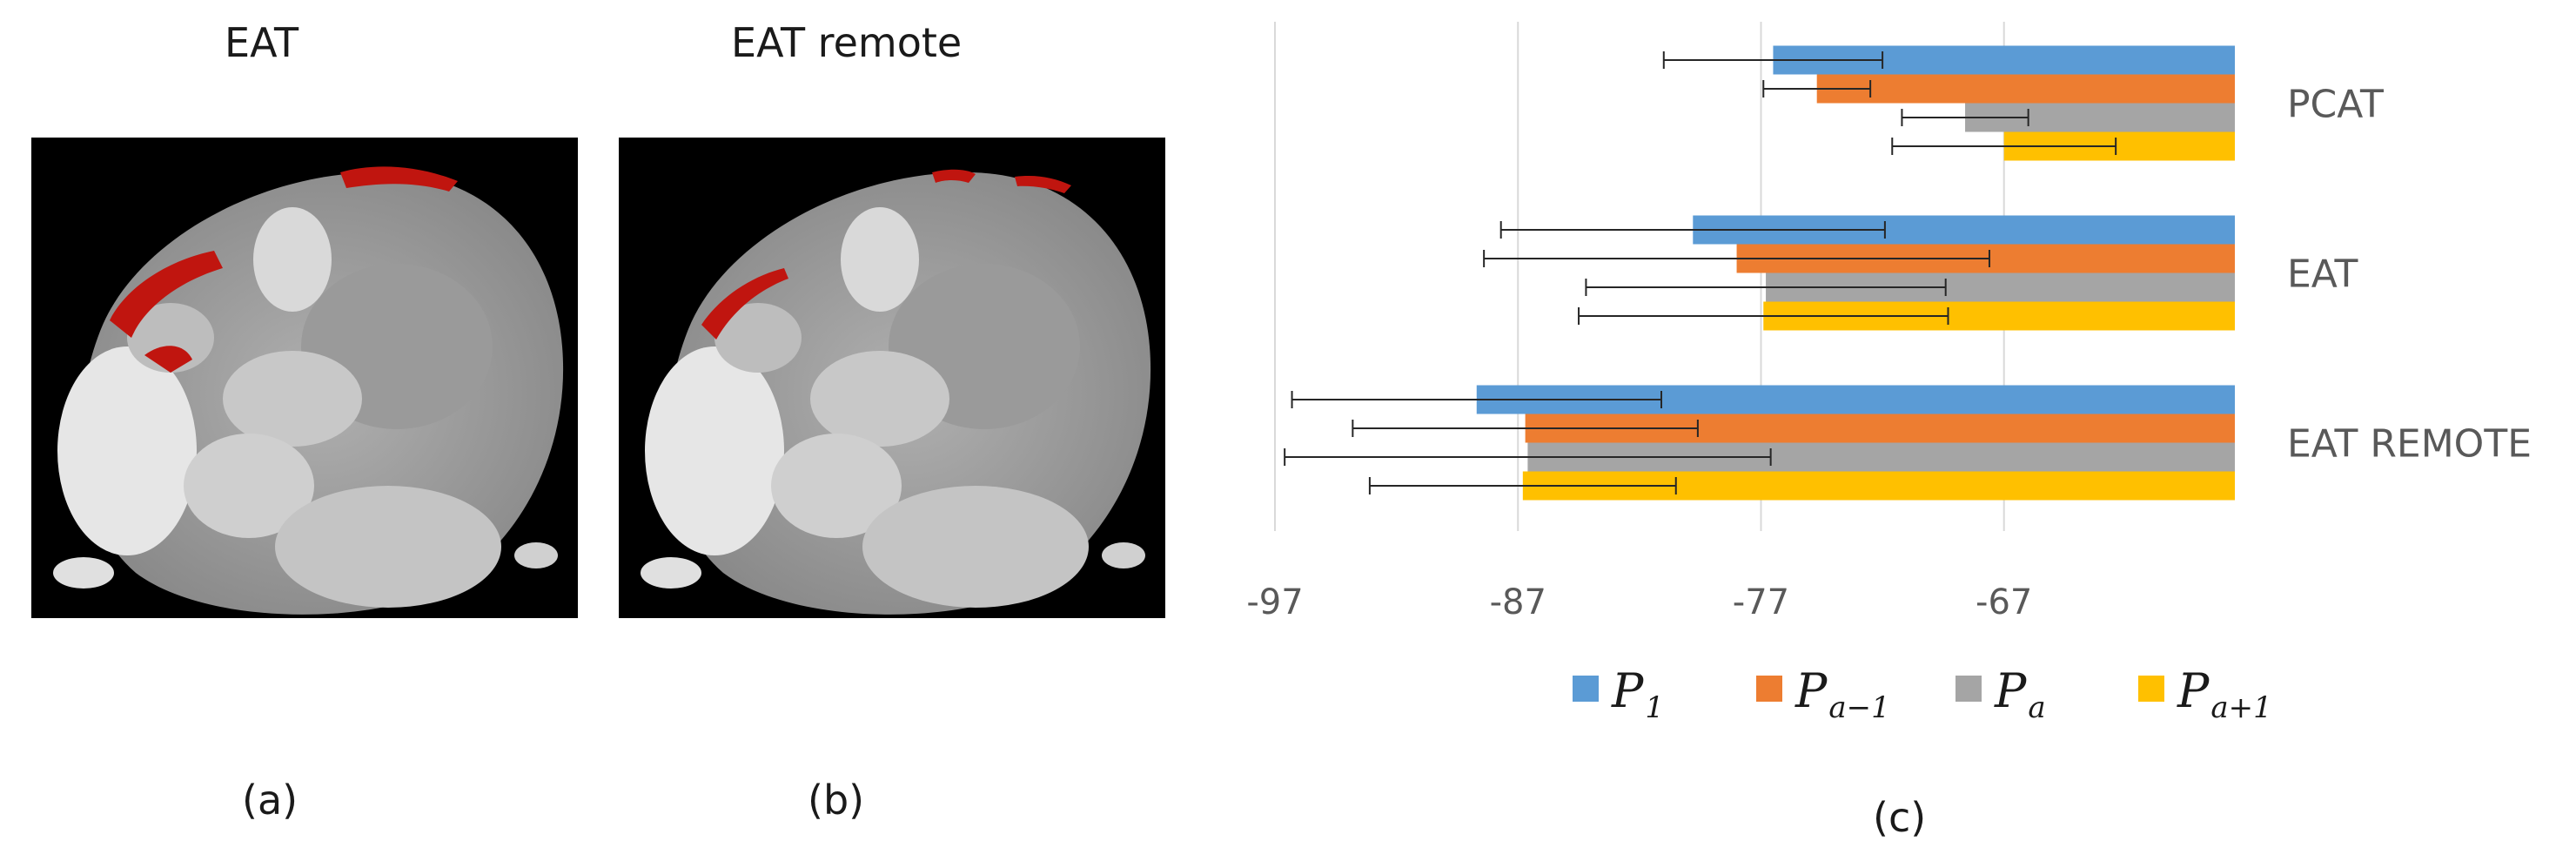 Image resolution: width=2576 pixels, height=861 pixels. Describe the element at coordinates (2004, 602) in the screenshot. I see `x-tick-label: -67` at that location.